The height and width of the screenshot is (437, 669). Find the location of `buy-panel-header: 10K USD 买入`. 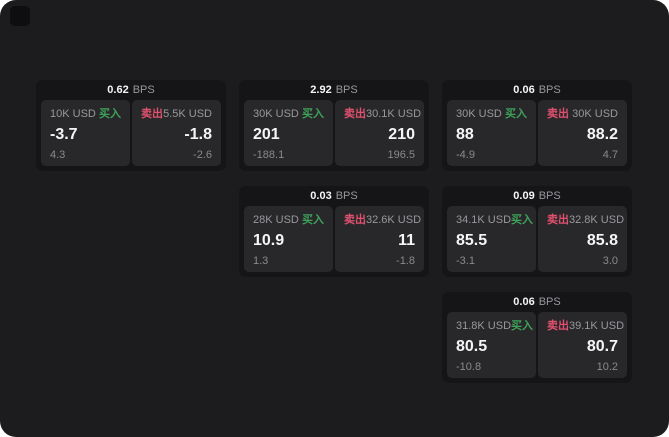

buy-panel-header: 10K USD 买入 is located at coordinates (85, 114).